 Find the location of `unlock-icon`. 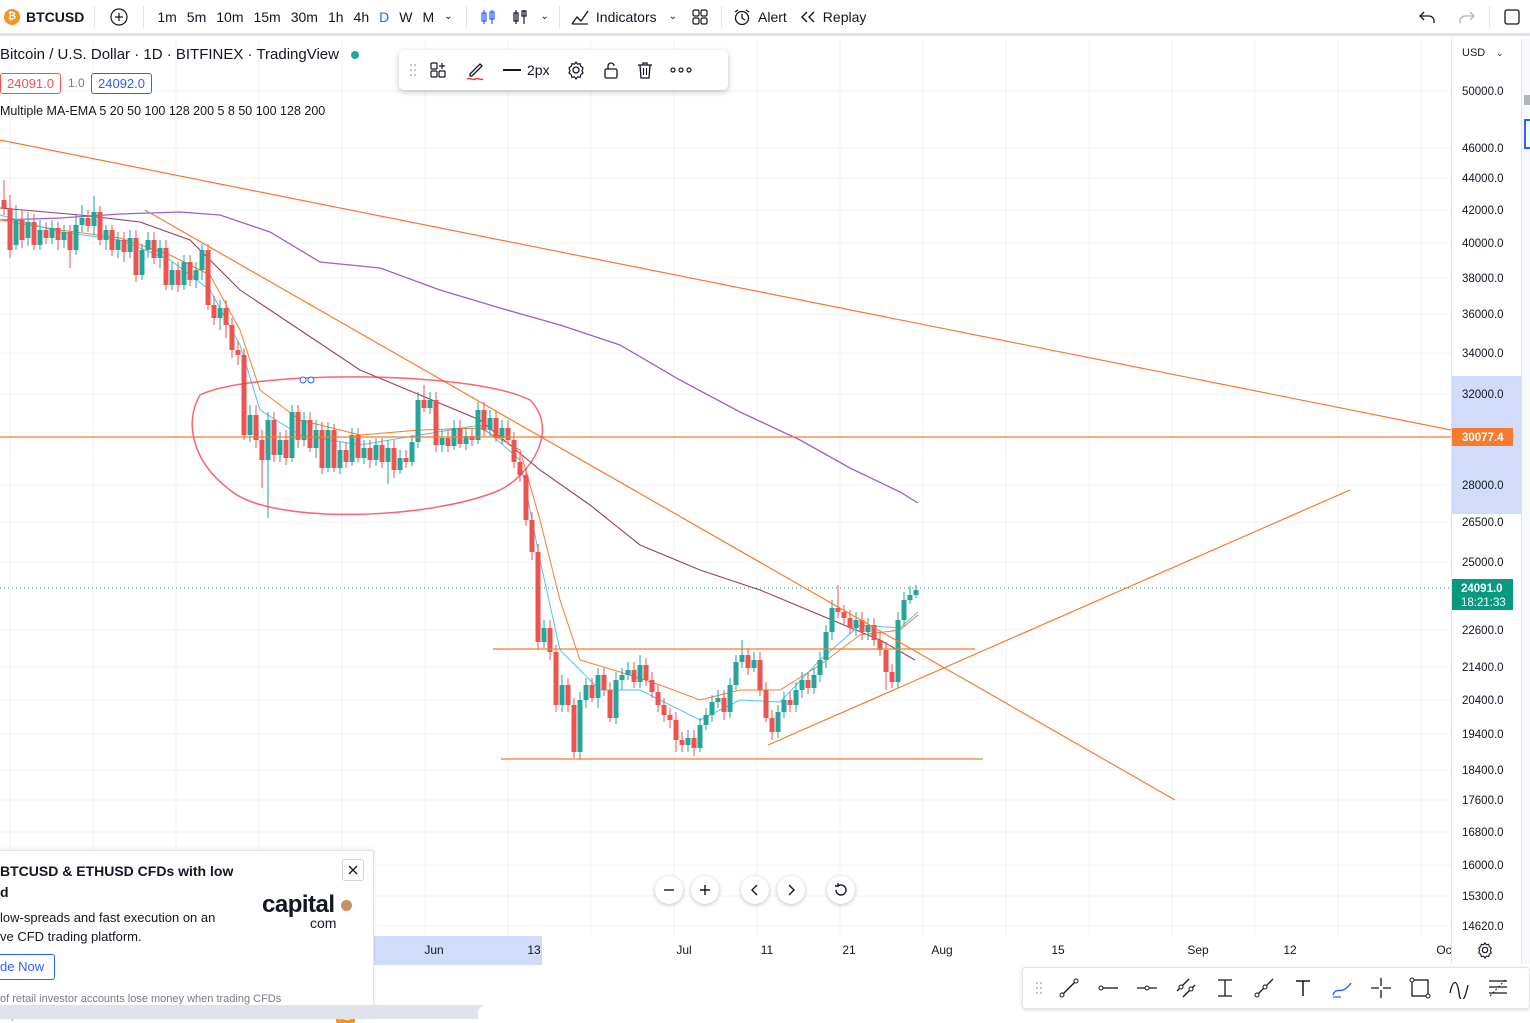

unlock-icon is located at coordinates (611, 70).